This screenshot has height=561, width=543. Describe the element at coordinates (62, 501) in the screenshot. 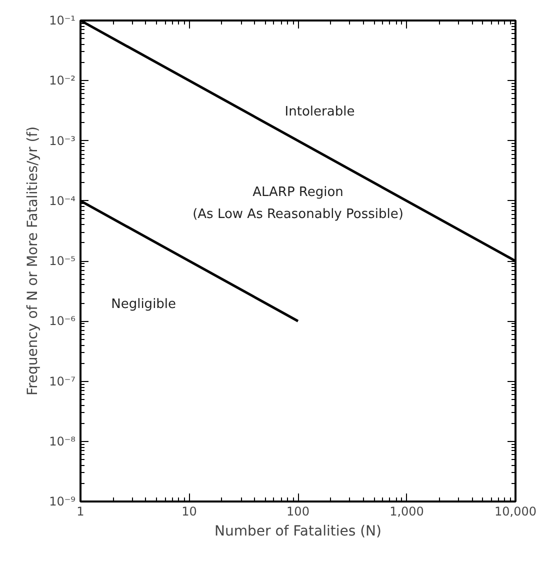

I see `y-tick-label: 10⁻⁹` at that location.